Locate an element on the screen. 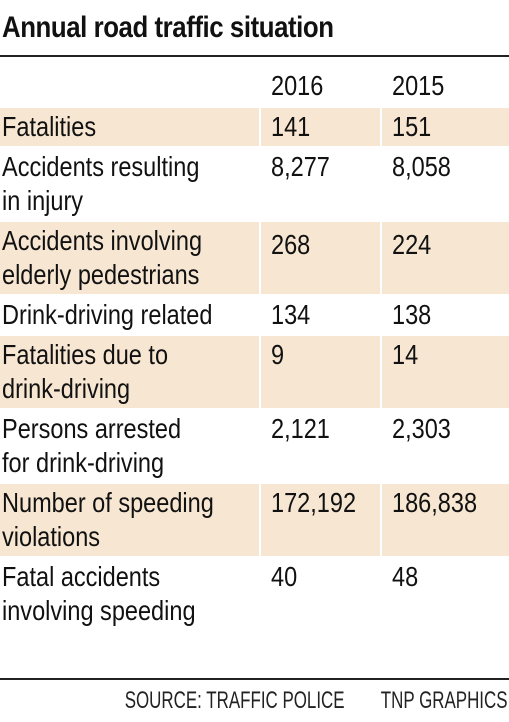 The height and width of the screenshot is (722, 509). row-label-line: drink-driving is located at coordinates (66, 388).